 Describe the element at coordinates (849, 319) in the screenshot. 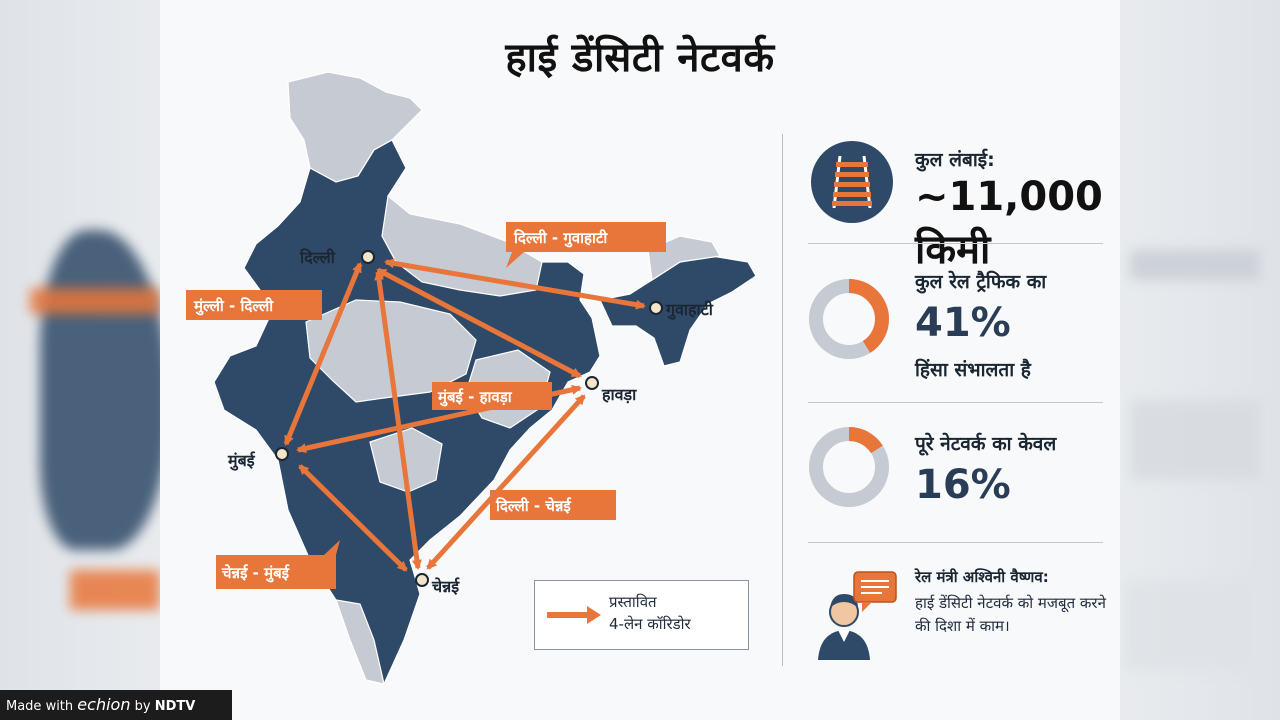

I see `traffic-donut-chart` at that location.